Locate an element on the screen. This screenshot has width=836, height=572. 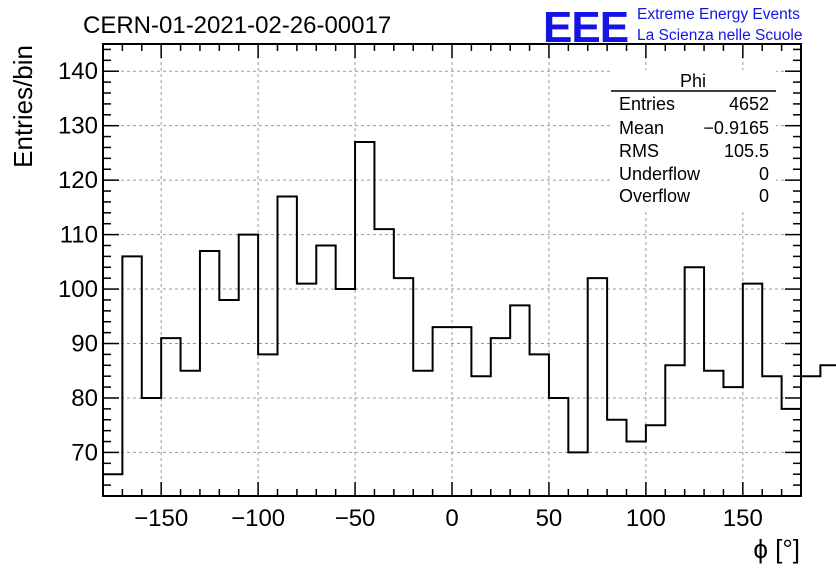
y-tick-label: 120 is located at coordinates (78, 180).